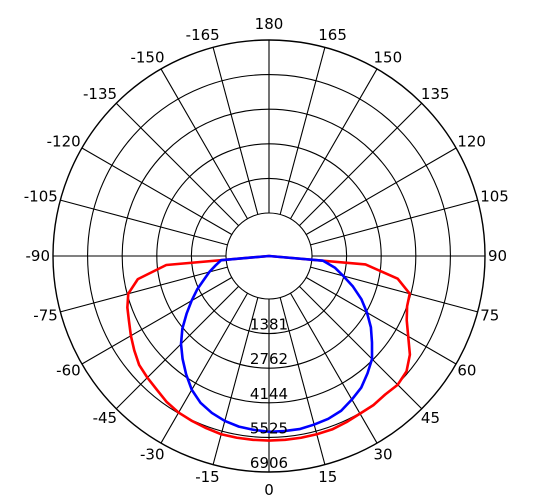  What do you see at coordinates (269, 394) in the screenshot?
I see `ring-label-2: 4144` at bounding box center [269, 394].